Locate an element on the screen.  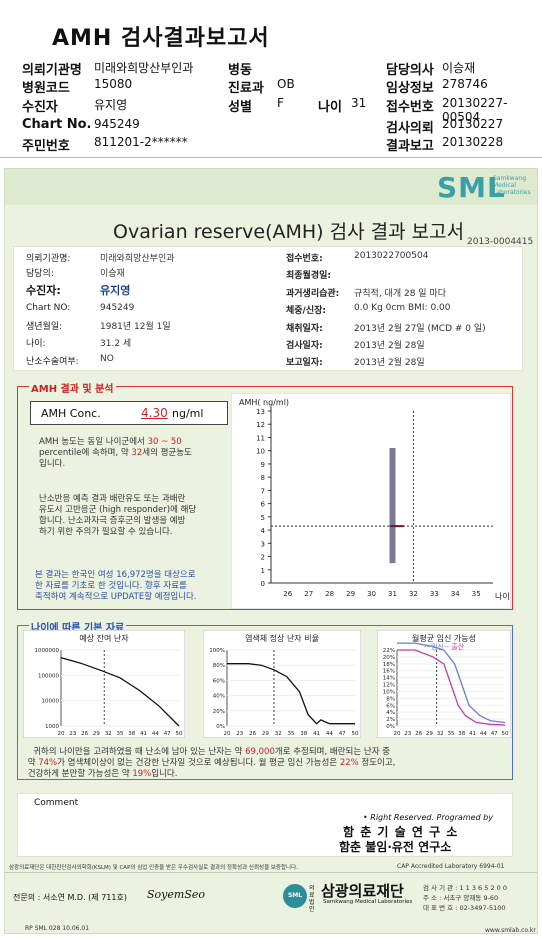
info-value: 2013022700504 is located at coordinates (391, 256).